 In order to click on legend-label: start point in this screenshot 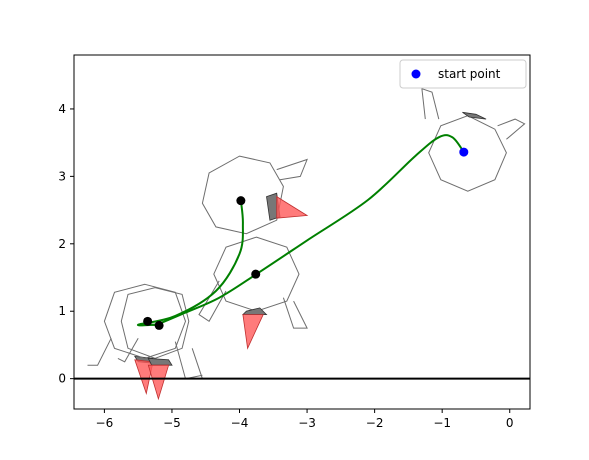, I will do `click(469, 74)`.